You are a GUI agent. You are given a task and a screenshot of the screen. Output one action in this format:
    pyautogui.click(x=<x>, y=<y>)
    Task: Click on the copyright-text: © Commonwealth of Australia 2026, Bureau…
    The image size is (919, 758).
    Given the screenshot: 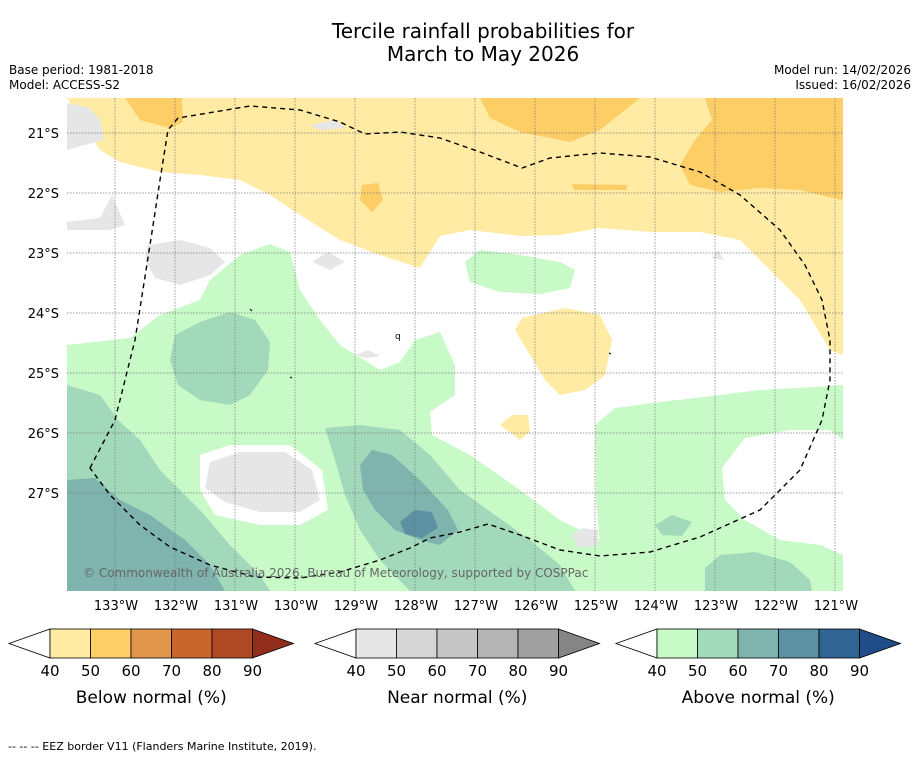 What is the action you would take?
    pyautogui.click(x=335, y=573)
    